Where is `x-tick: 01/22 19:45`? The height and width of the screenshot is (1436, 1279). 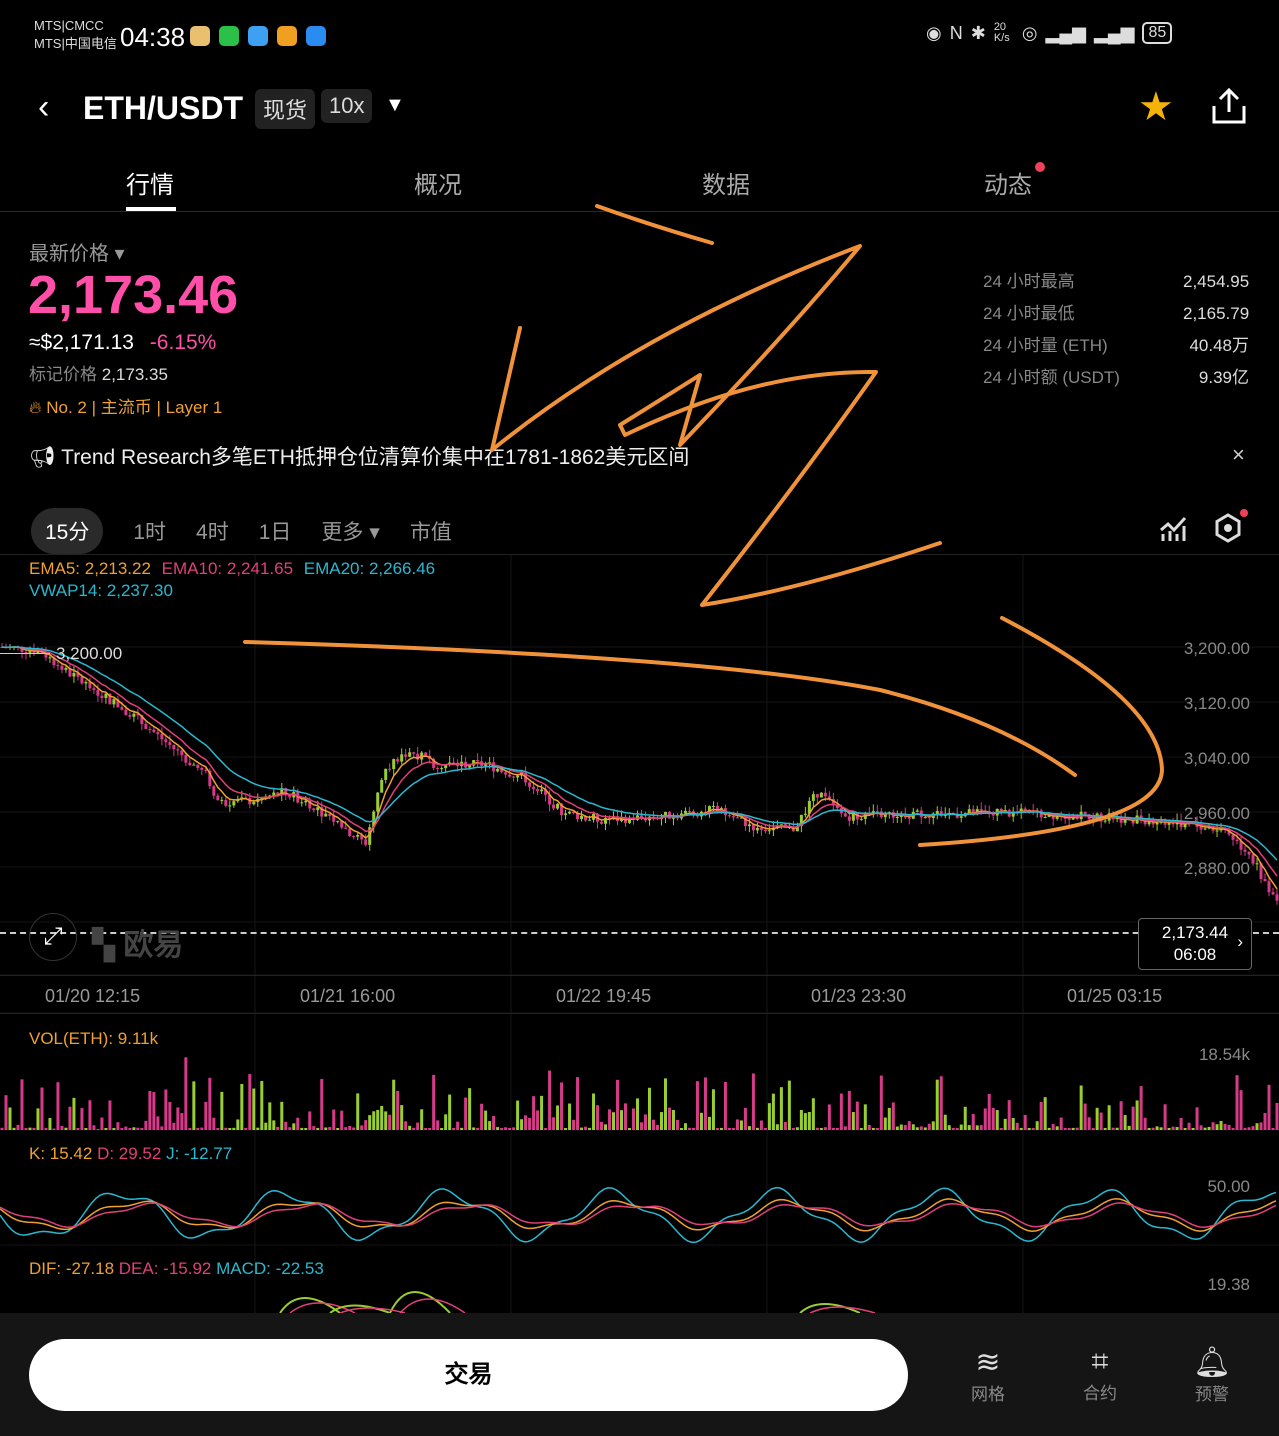 x-tick: 01/22 19:45 is located at coordinates (604, 996).